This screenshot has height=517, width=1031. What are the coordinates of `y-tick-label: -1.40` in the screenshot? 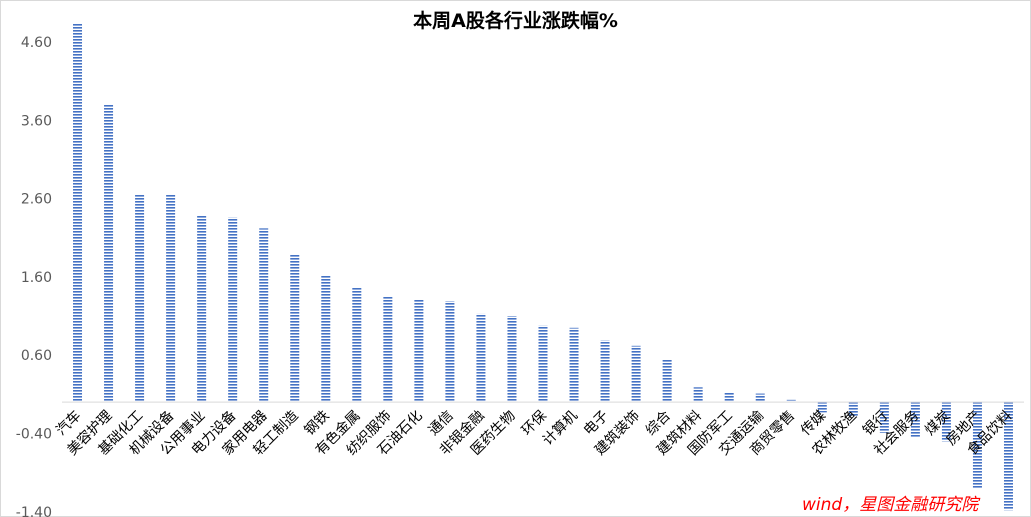 It's located at (34, 511).